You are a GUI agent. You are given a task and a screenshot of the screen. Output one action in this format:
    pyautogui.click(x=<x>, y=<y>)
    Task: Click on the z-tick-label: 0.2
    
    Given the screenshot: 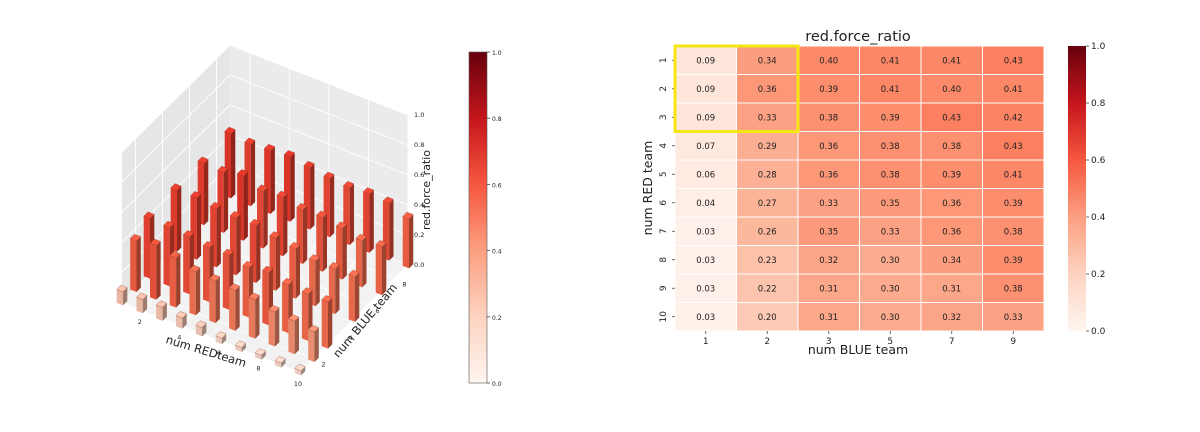 What is the action you would take?
    pyautogui.click(x=419, y=235)
    